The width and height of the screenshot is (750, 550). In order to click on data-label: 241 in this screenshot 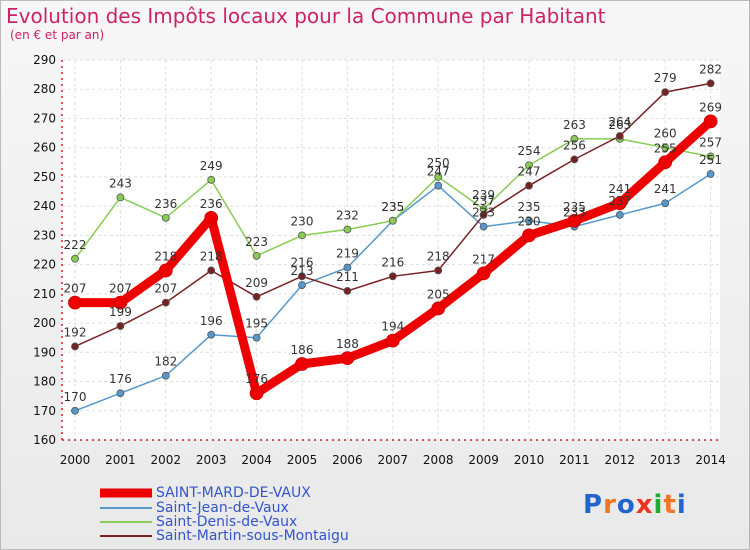, I will do `click(665, 189)`.